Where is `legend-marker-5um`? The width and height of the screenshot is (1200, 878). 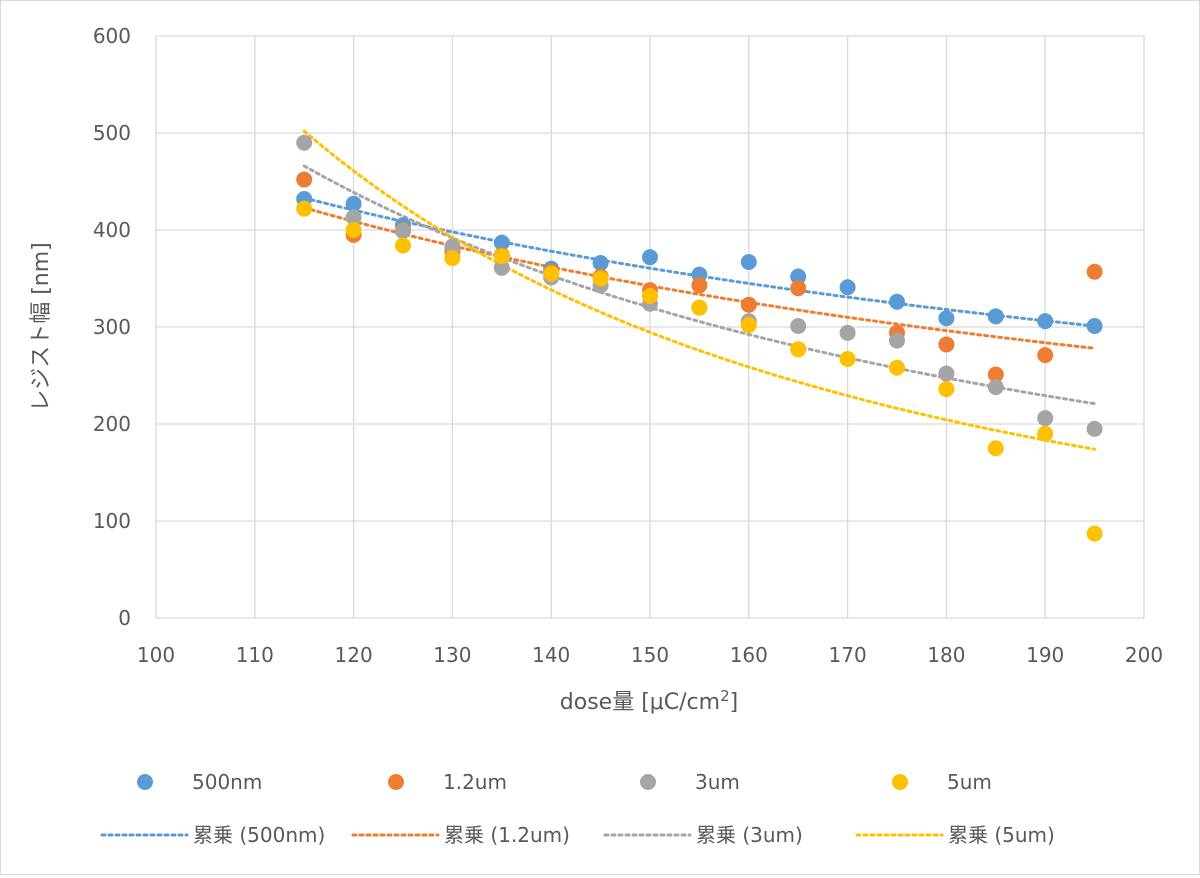
legend-marker-5um is located at coordinates (900, 782).